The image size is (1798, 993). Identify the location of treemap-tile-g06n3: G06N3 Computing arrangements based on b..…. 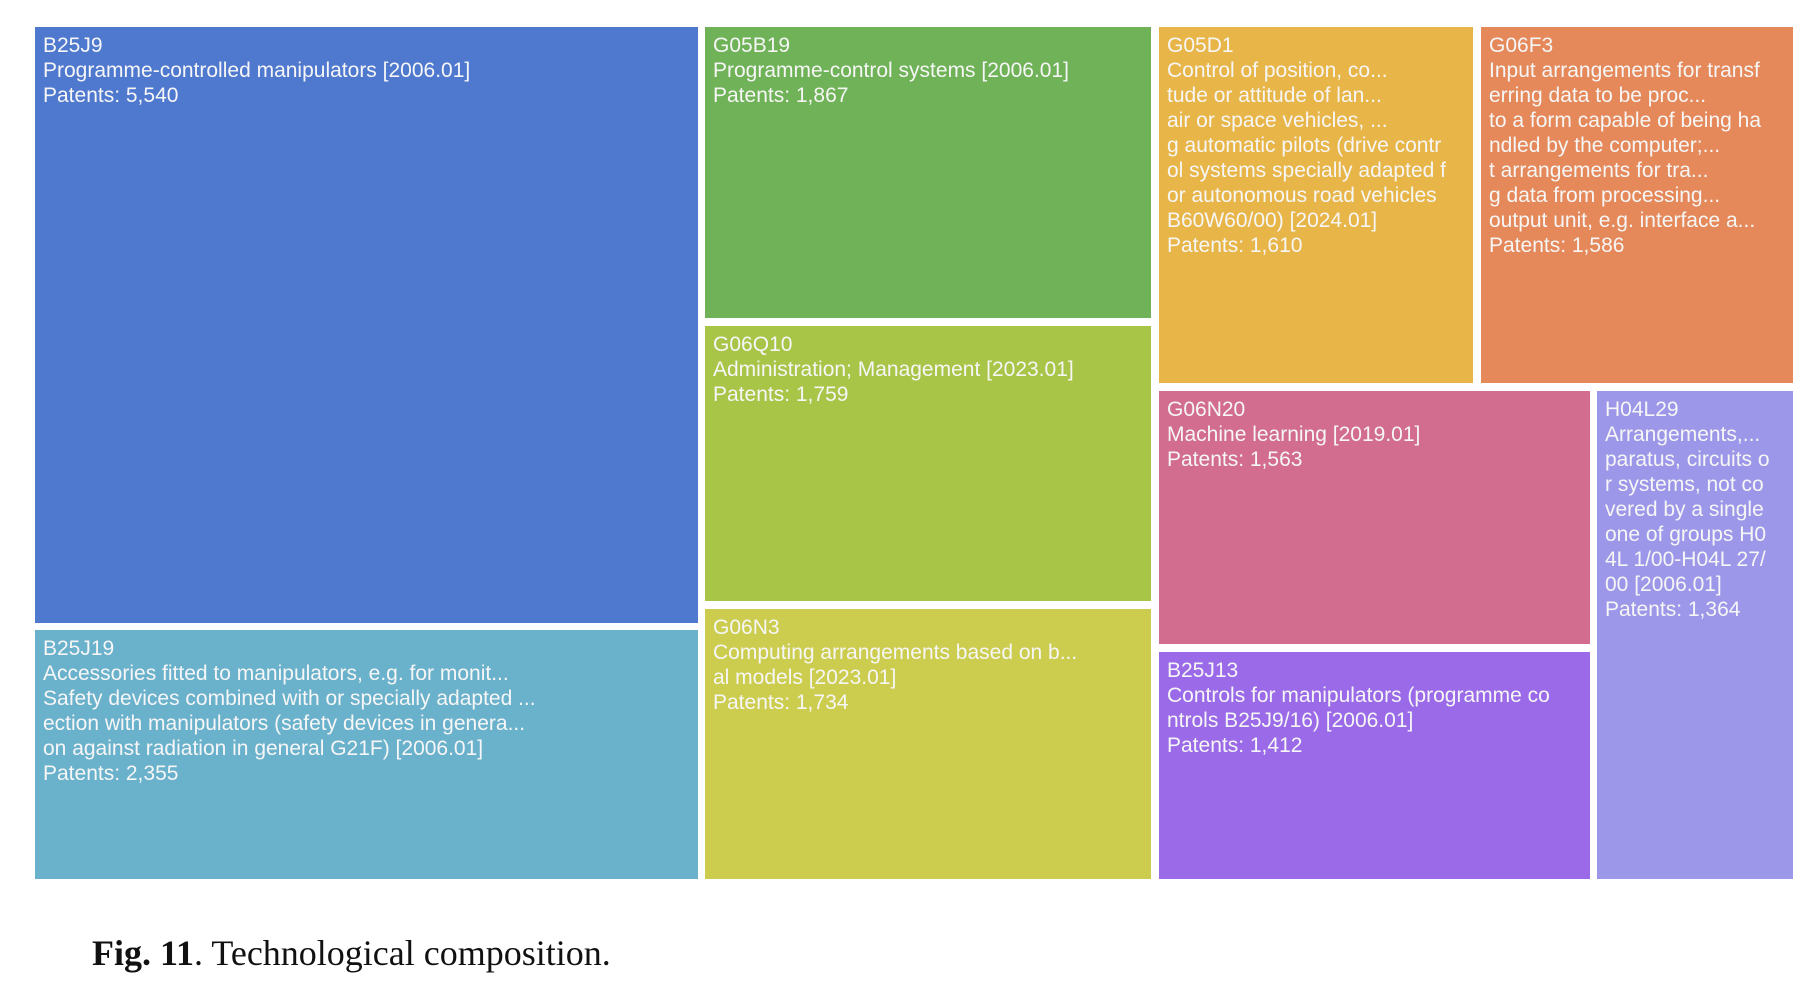
(928, 744).